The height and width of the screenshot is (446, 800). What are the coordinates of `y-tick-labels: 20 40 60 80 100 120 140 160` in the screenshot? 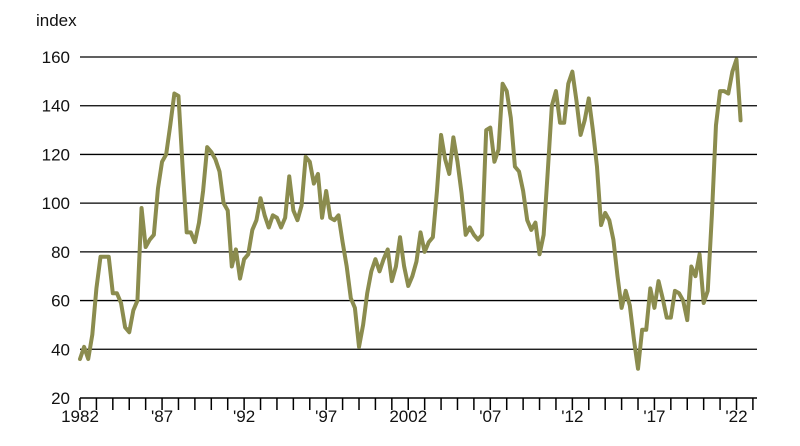 It's located at (56, 228).